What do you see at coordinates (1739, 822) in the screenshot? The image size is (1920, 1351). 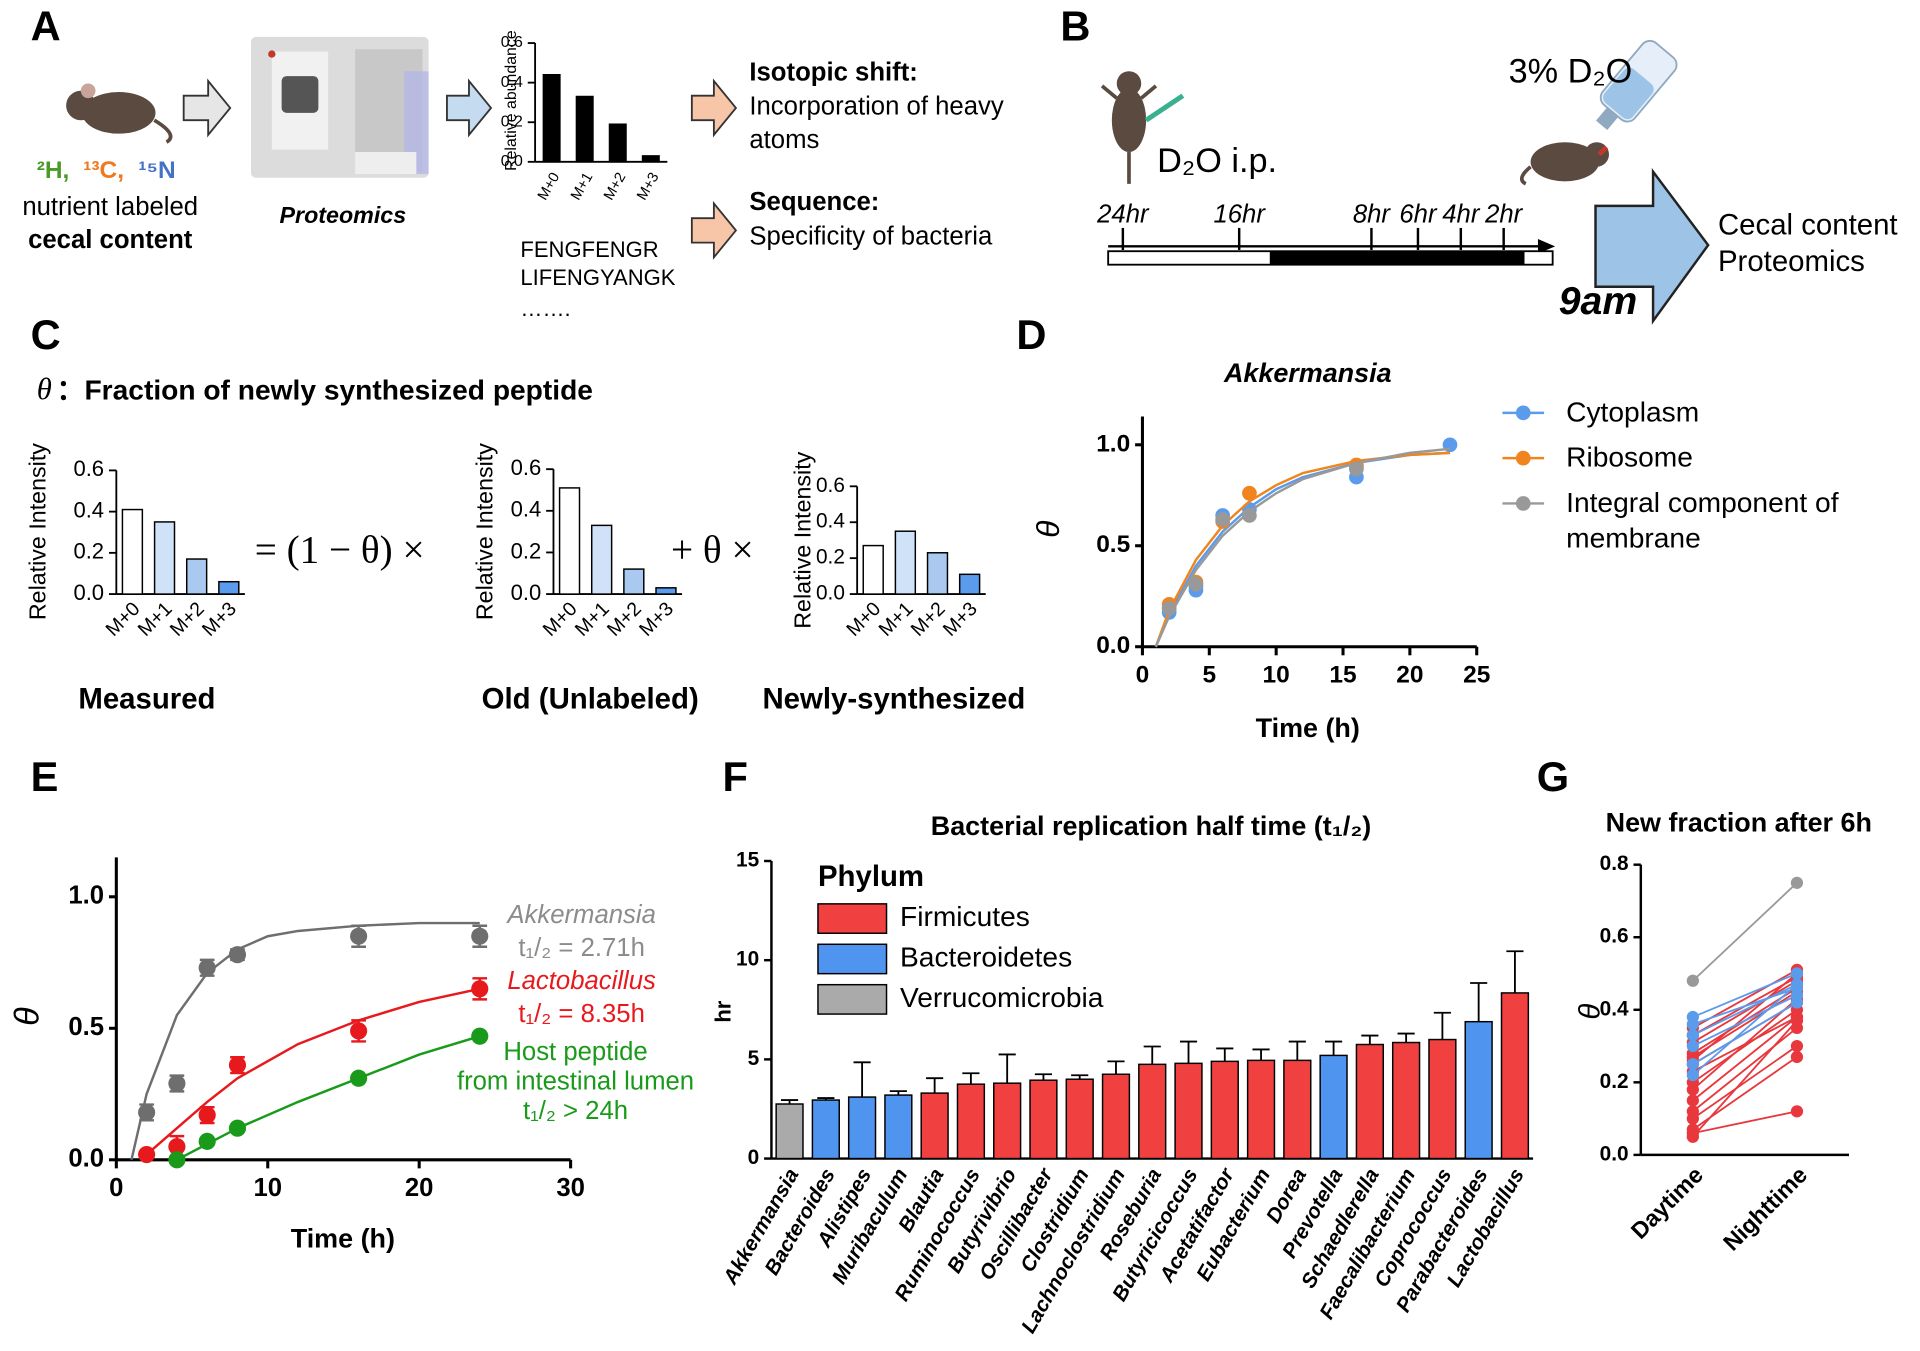 I see `chart-title: New fraction after 6h` at bounding box center [1739, 822].